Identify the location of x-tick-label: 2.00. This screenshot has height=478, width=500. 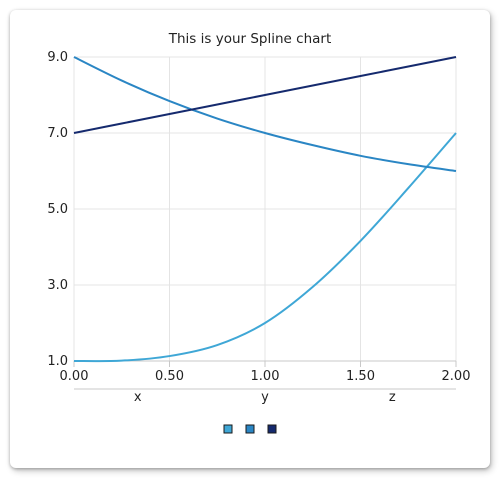
(456, 376).